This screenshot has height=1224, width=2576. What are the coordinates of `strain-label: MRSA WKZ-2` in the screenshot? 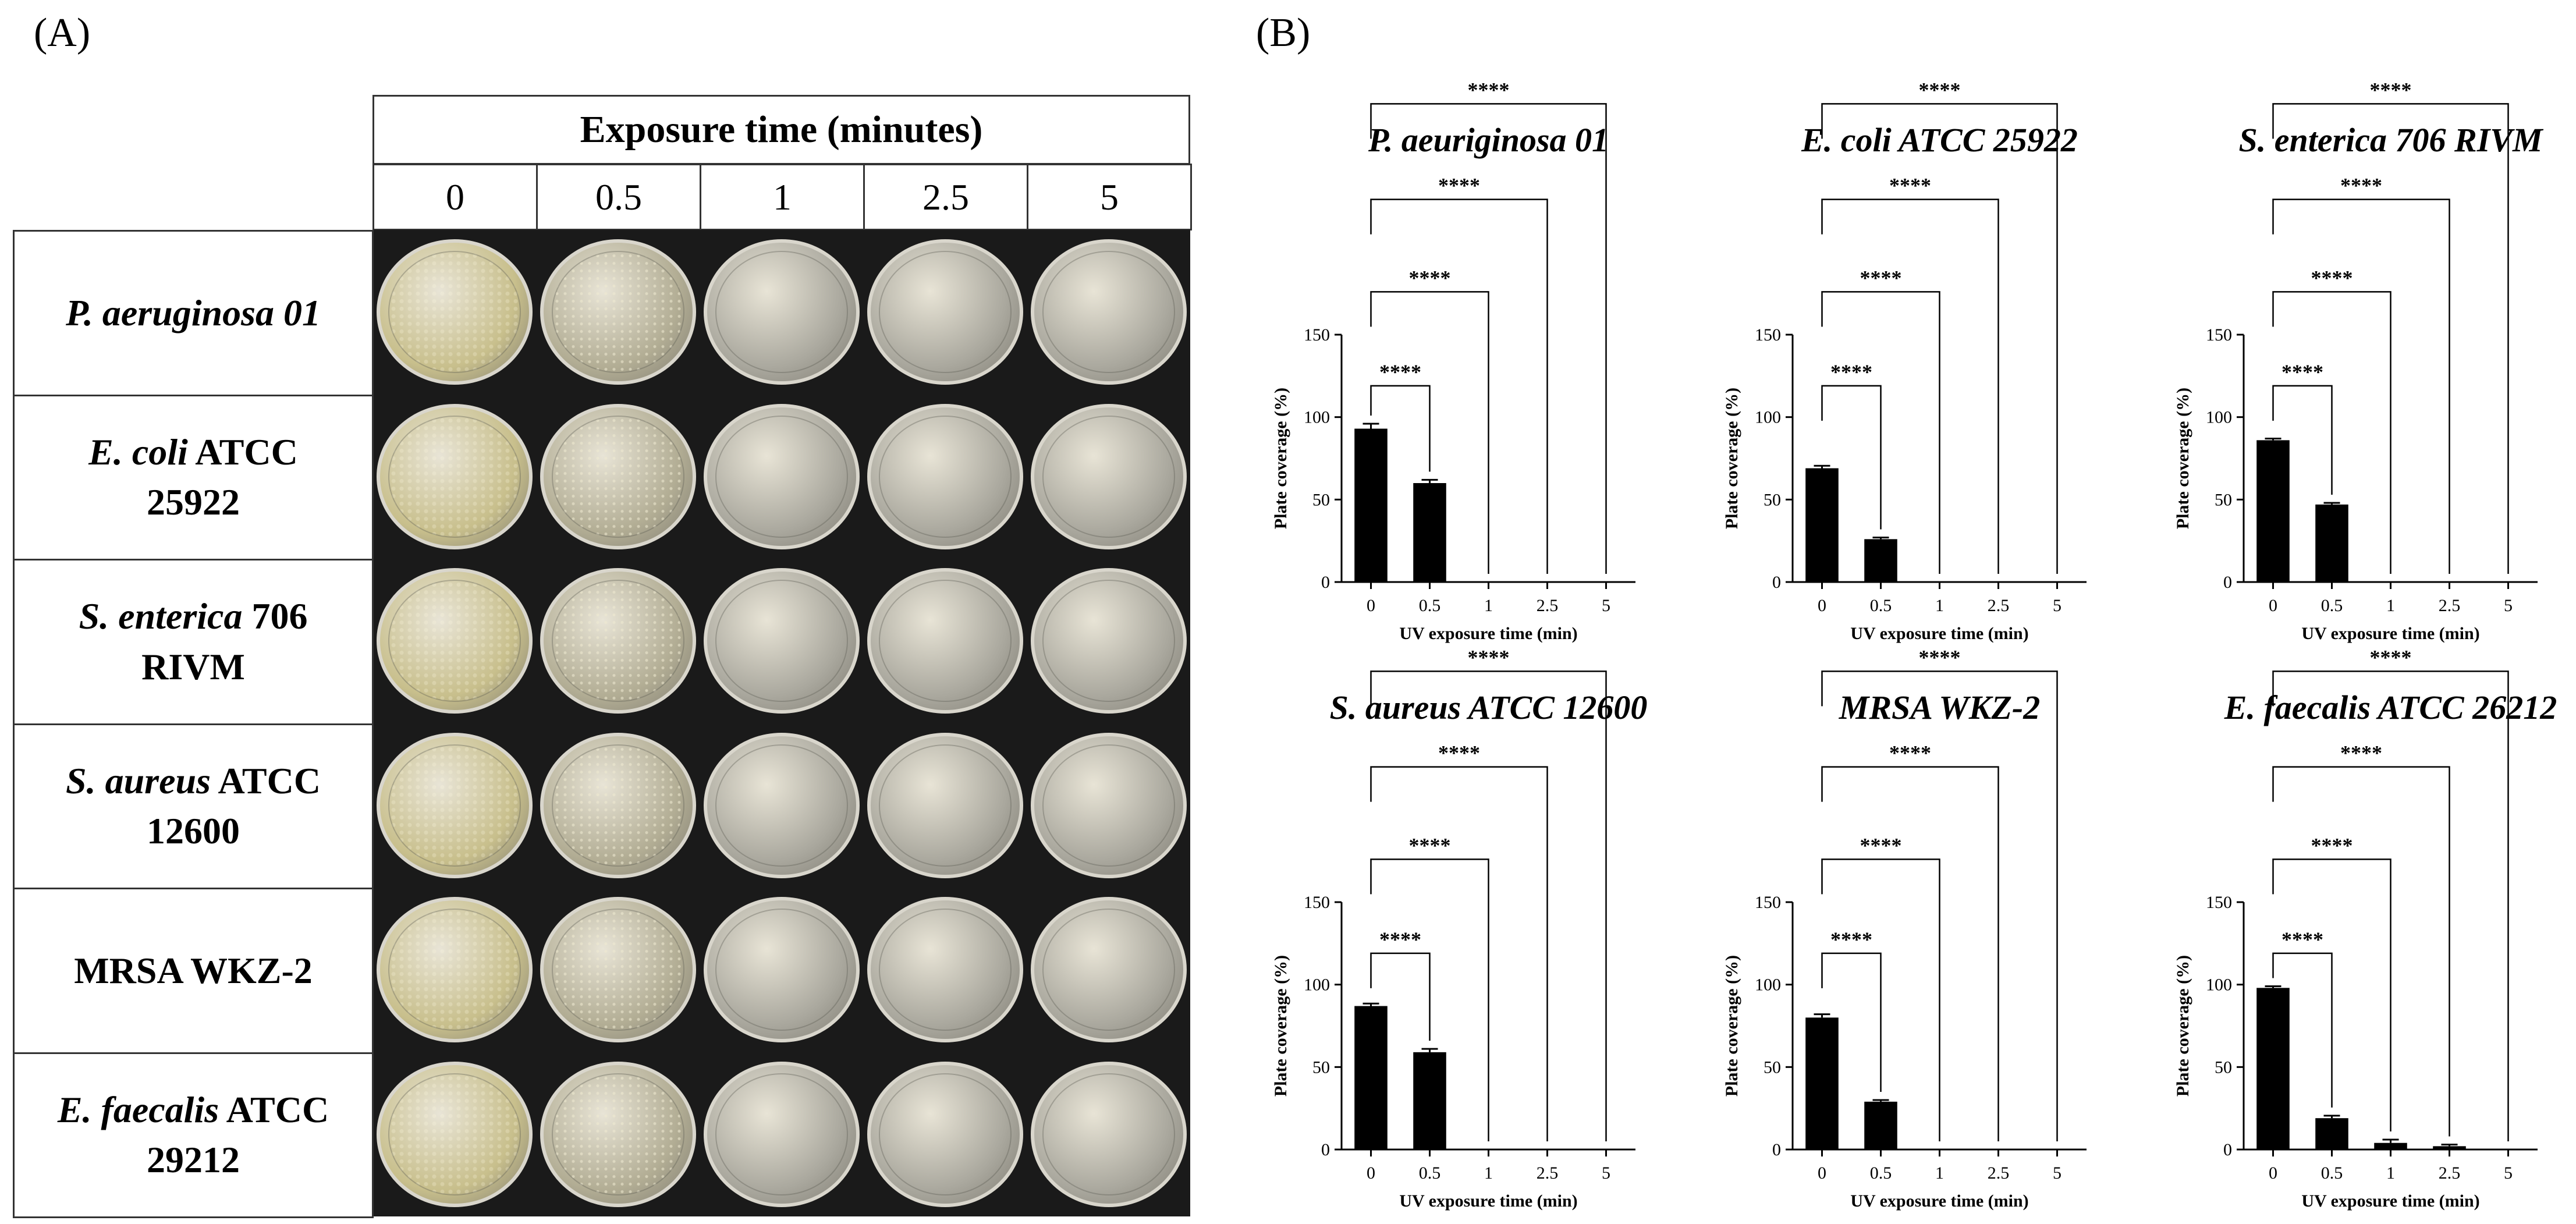 It's located at (193, 971).